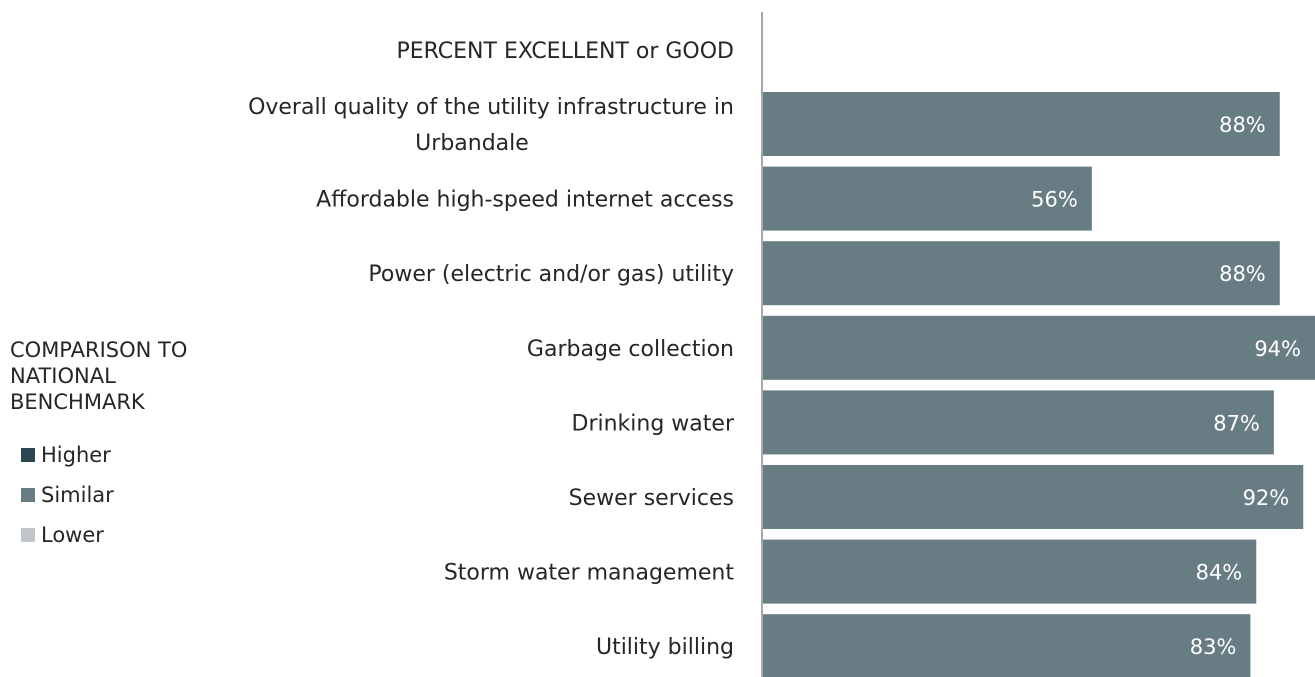 This screenshot has width=1315, height=677. I want to click on legend-label-lower: Lower, so click(72, 535).